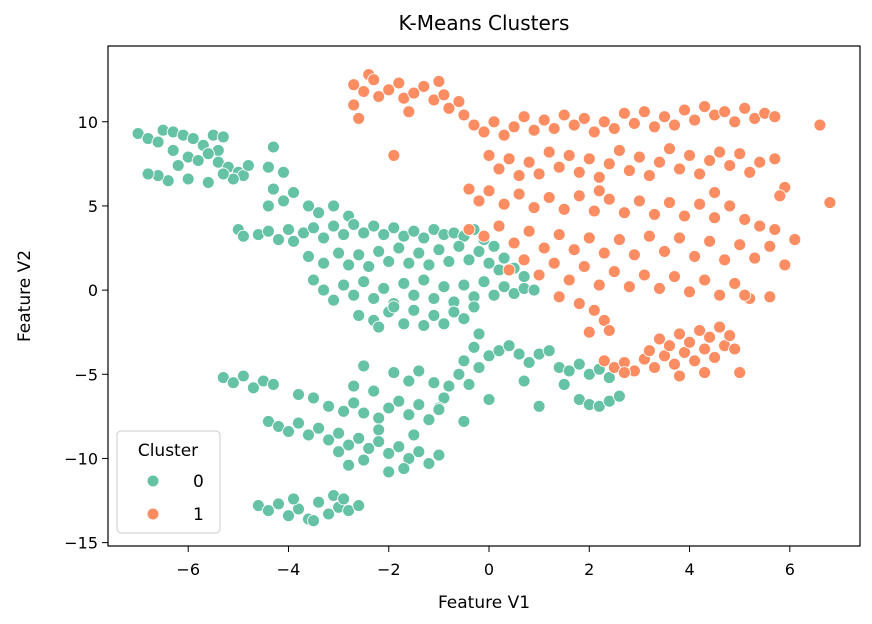  What do you see at coordinates (484, 603) in the screenshot?
I see `x-axis-label: Feature V1` at bounding box center [484, 603].